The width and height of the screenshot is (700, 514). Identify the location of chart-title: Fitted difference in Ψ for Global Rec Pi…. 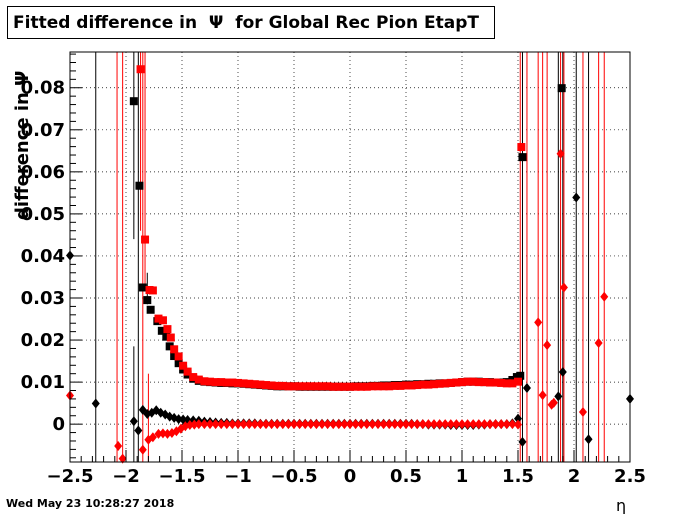
(246, 23).